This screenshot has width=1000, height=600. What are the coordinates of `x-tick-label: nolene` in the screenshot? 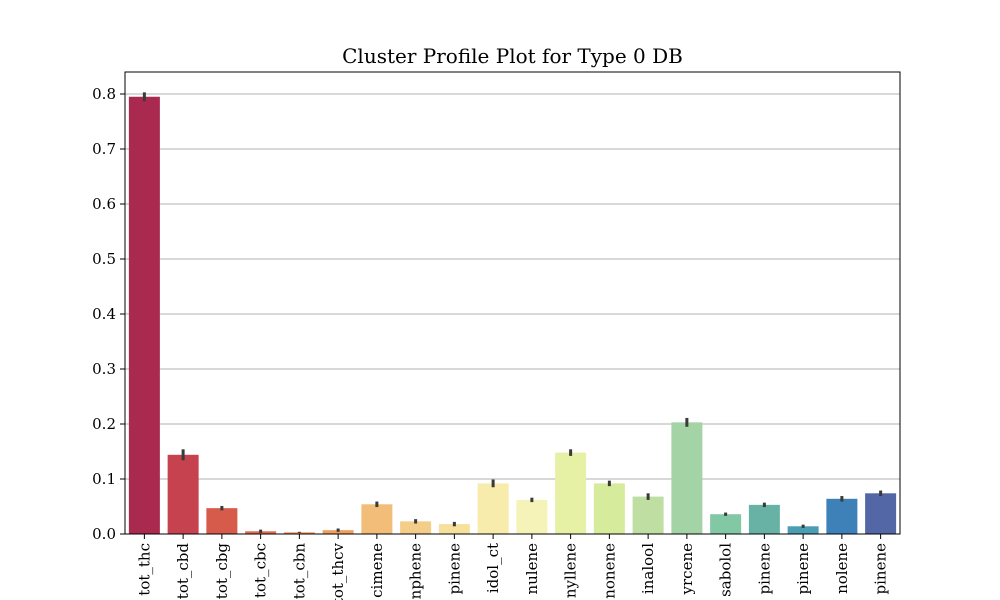 It's located at (842, 568).